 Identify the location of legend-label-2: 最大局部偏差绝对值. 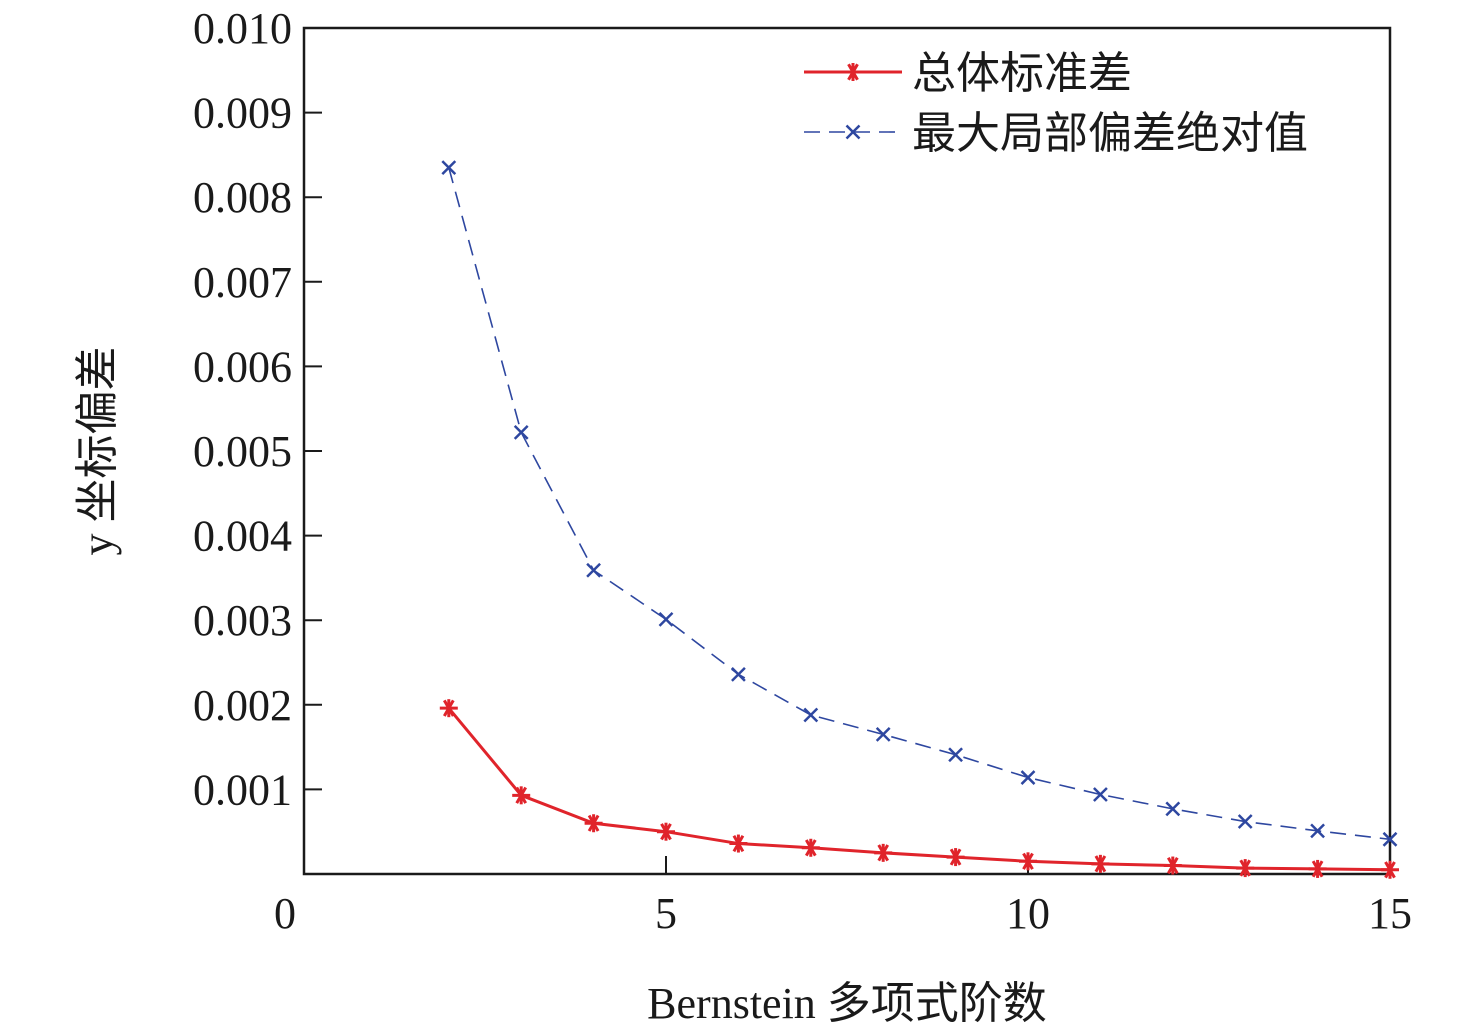
(1110, 133).